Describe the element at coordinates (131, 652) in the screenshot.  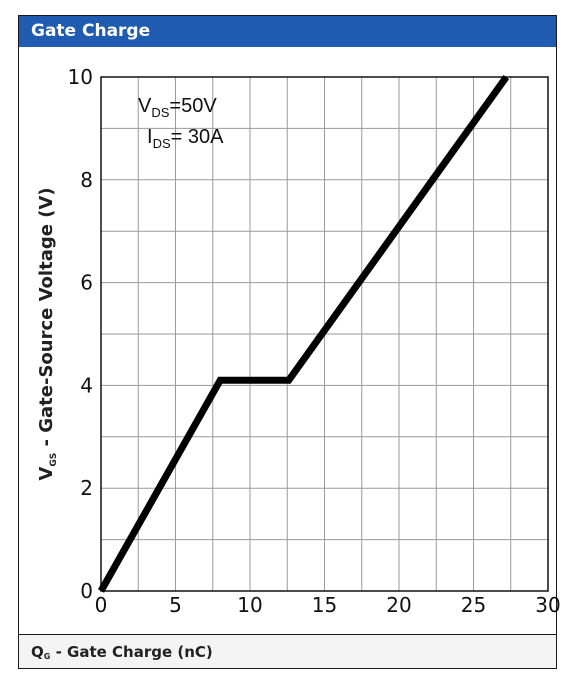
I see `x-label-text: - Gate Charge (nC)` at that location.